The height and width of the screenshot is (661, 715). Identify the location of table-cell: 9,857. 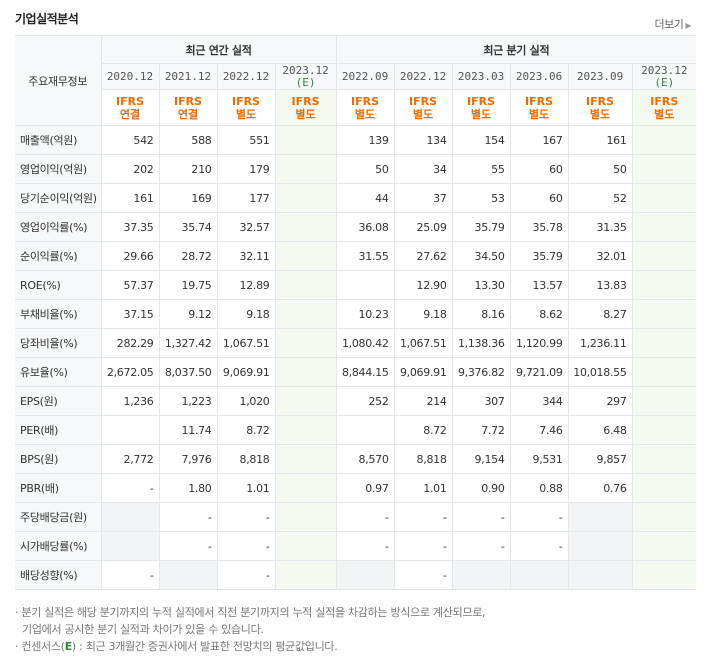
(600, 459).